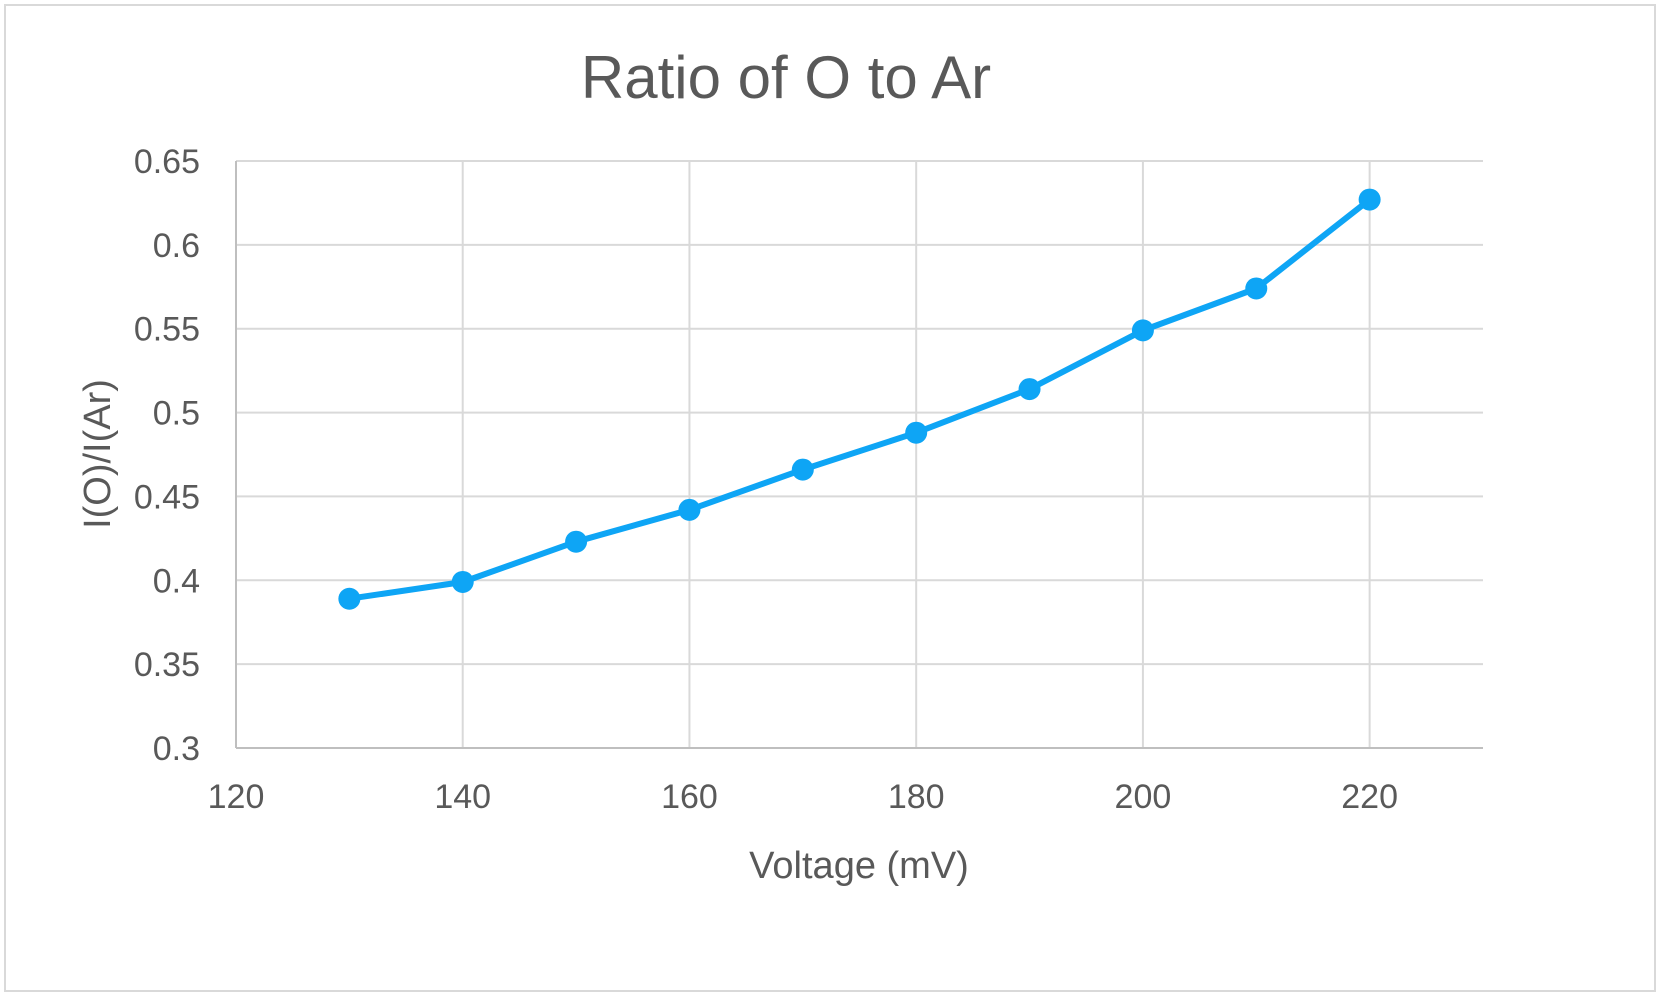 The width and height of the screenshot is (1663, 999). Describe the element at coordinates (176, 414) in the screenshot. I see `y-tick-label: 0.5` at that location.